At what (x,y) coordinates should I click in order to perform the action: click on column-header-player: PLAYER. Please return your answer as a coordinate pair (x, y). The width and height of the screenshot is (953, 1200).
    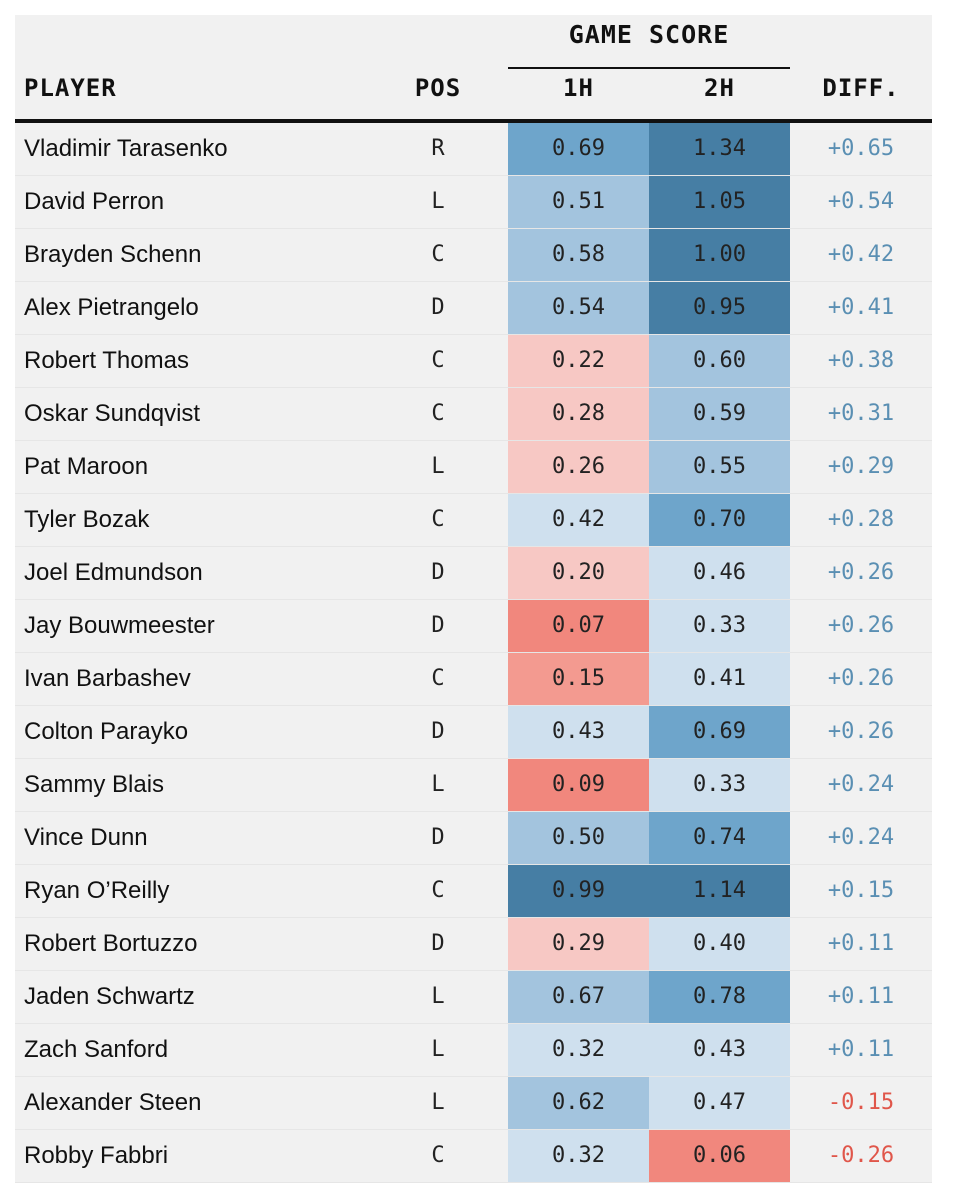
    Looking at the image, I should click on (70, 88).